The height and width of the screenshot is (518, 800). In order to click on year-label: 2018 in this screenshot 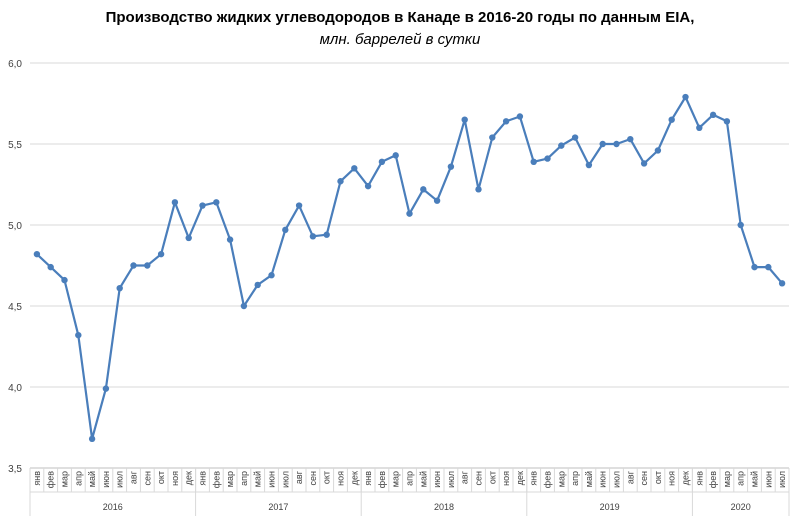, I will do `click(444, 507)`.